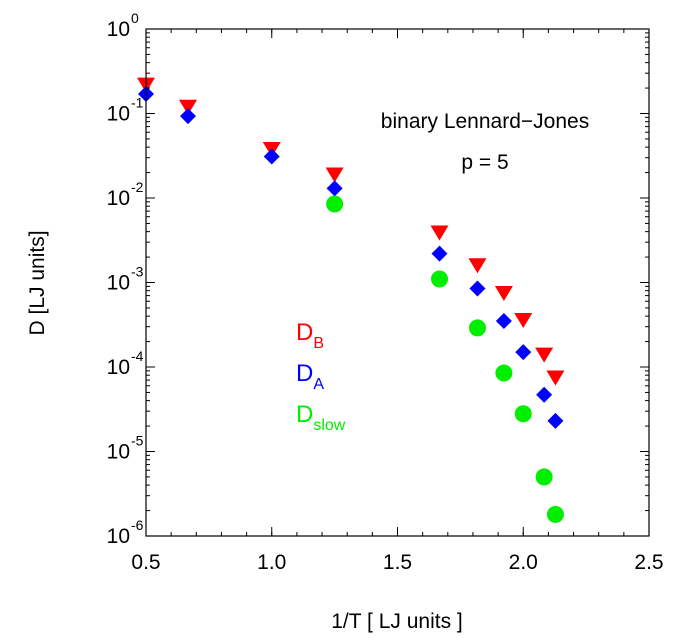  Describe the element at coordinates (137, 187) in the screenshot. I see `y-tick-exponent: -2` at that location.